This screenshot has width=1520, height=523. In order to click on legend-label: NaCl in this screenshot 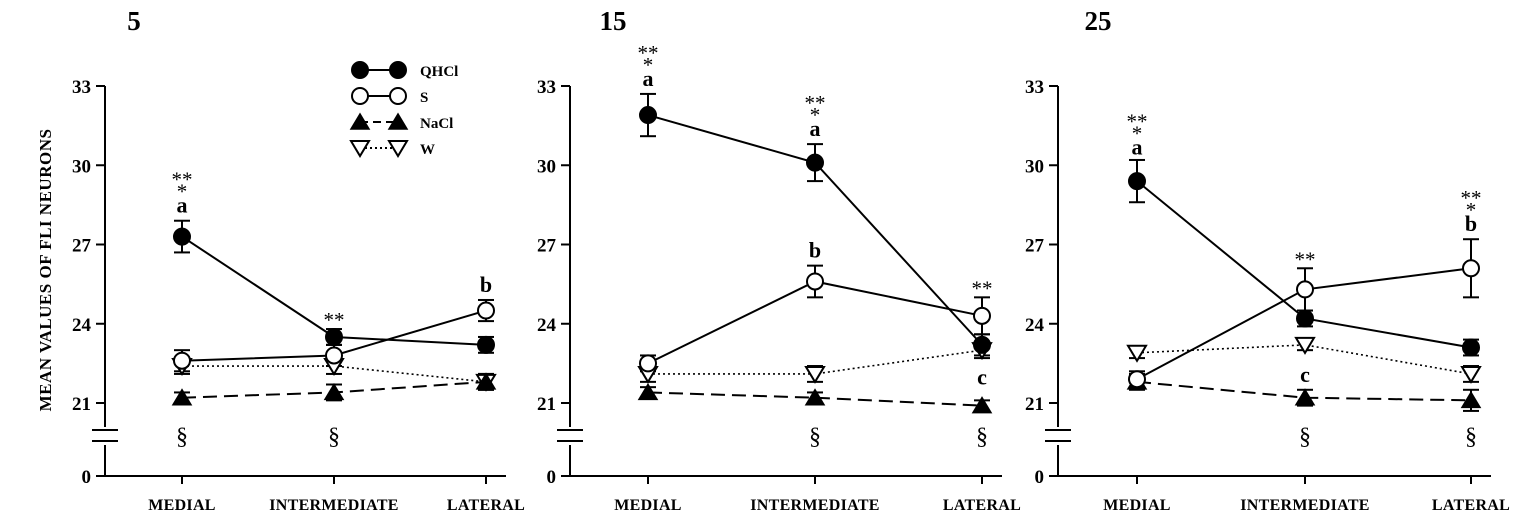, I will do `click(436, 124)`.